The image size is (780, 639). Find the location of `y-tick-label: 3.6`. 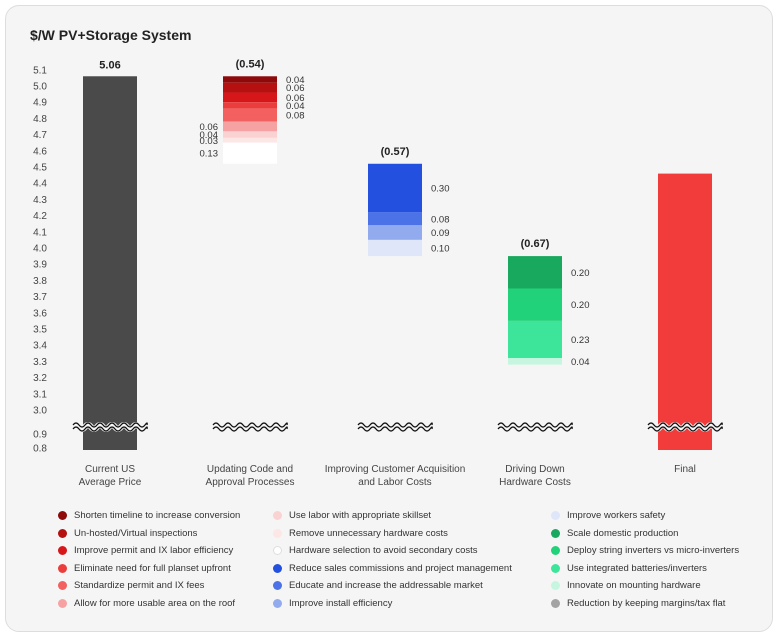

y-tick-label: 3.6 is located at coordinates (40, 313).